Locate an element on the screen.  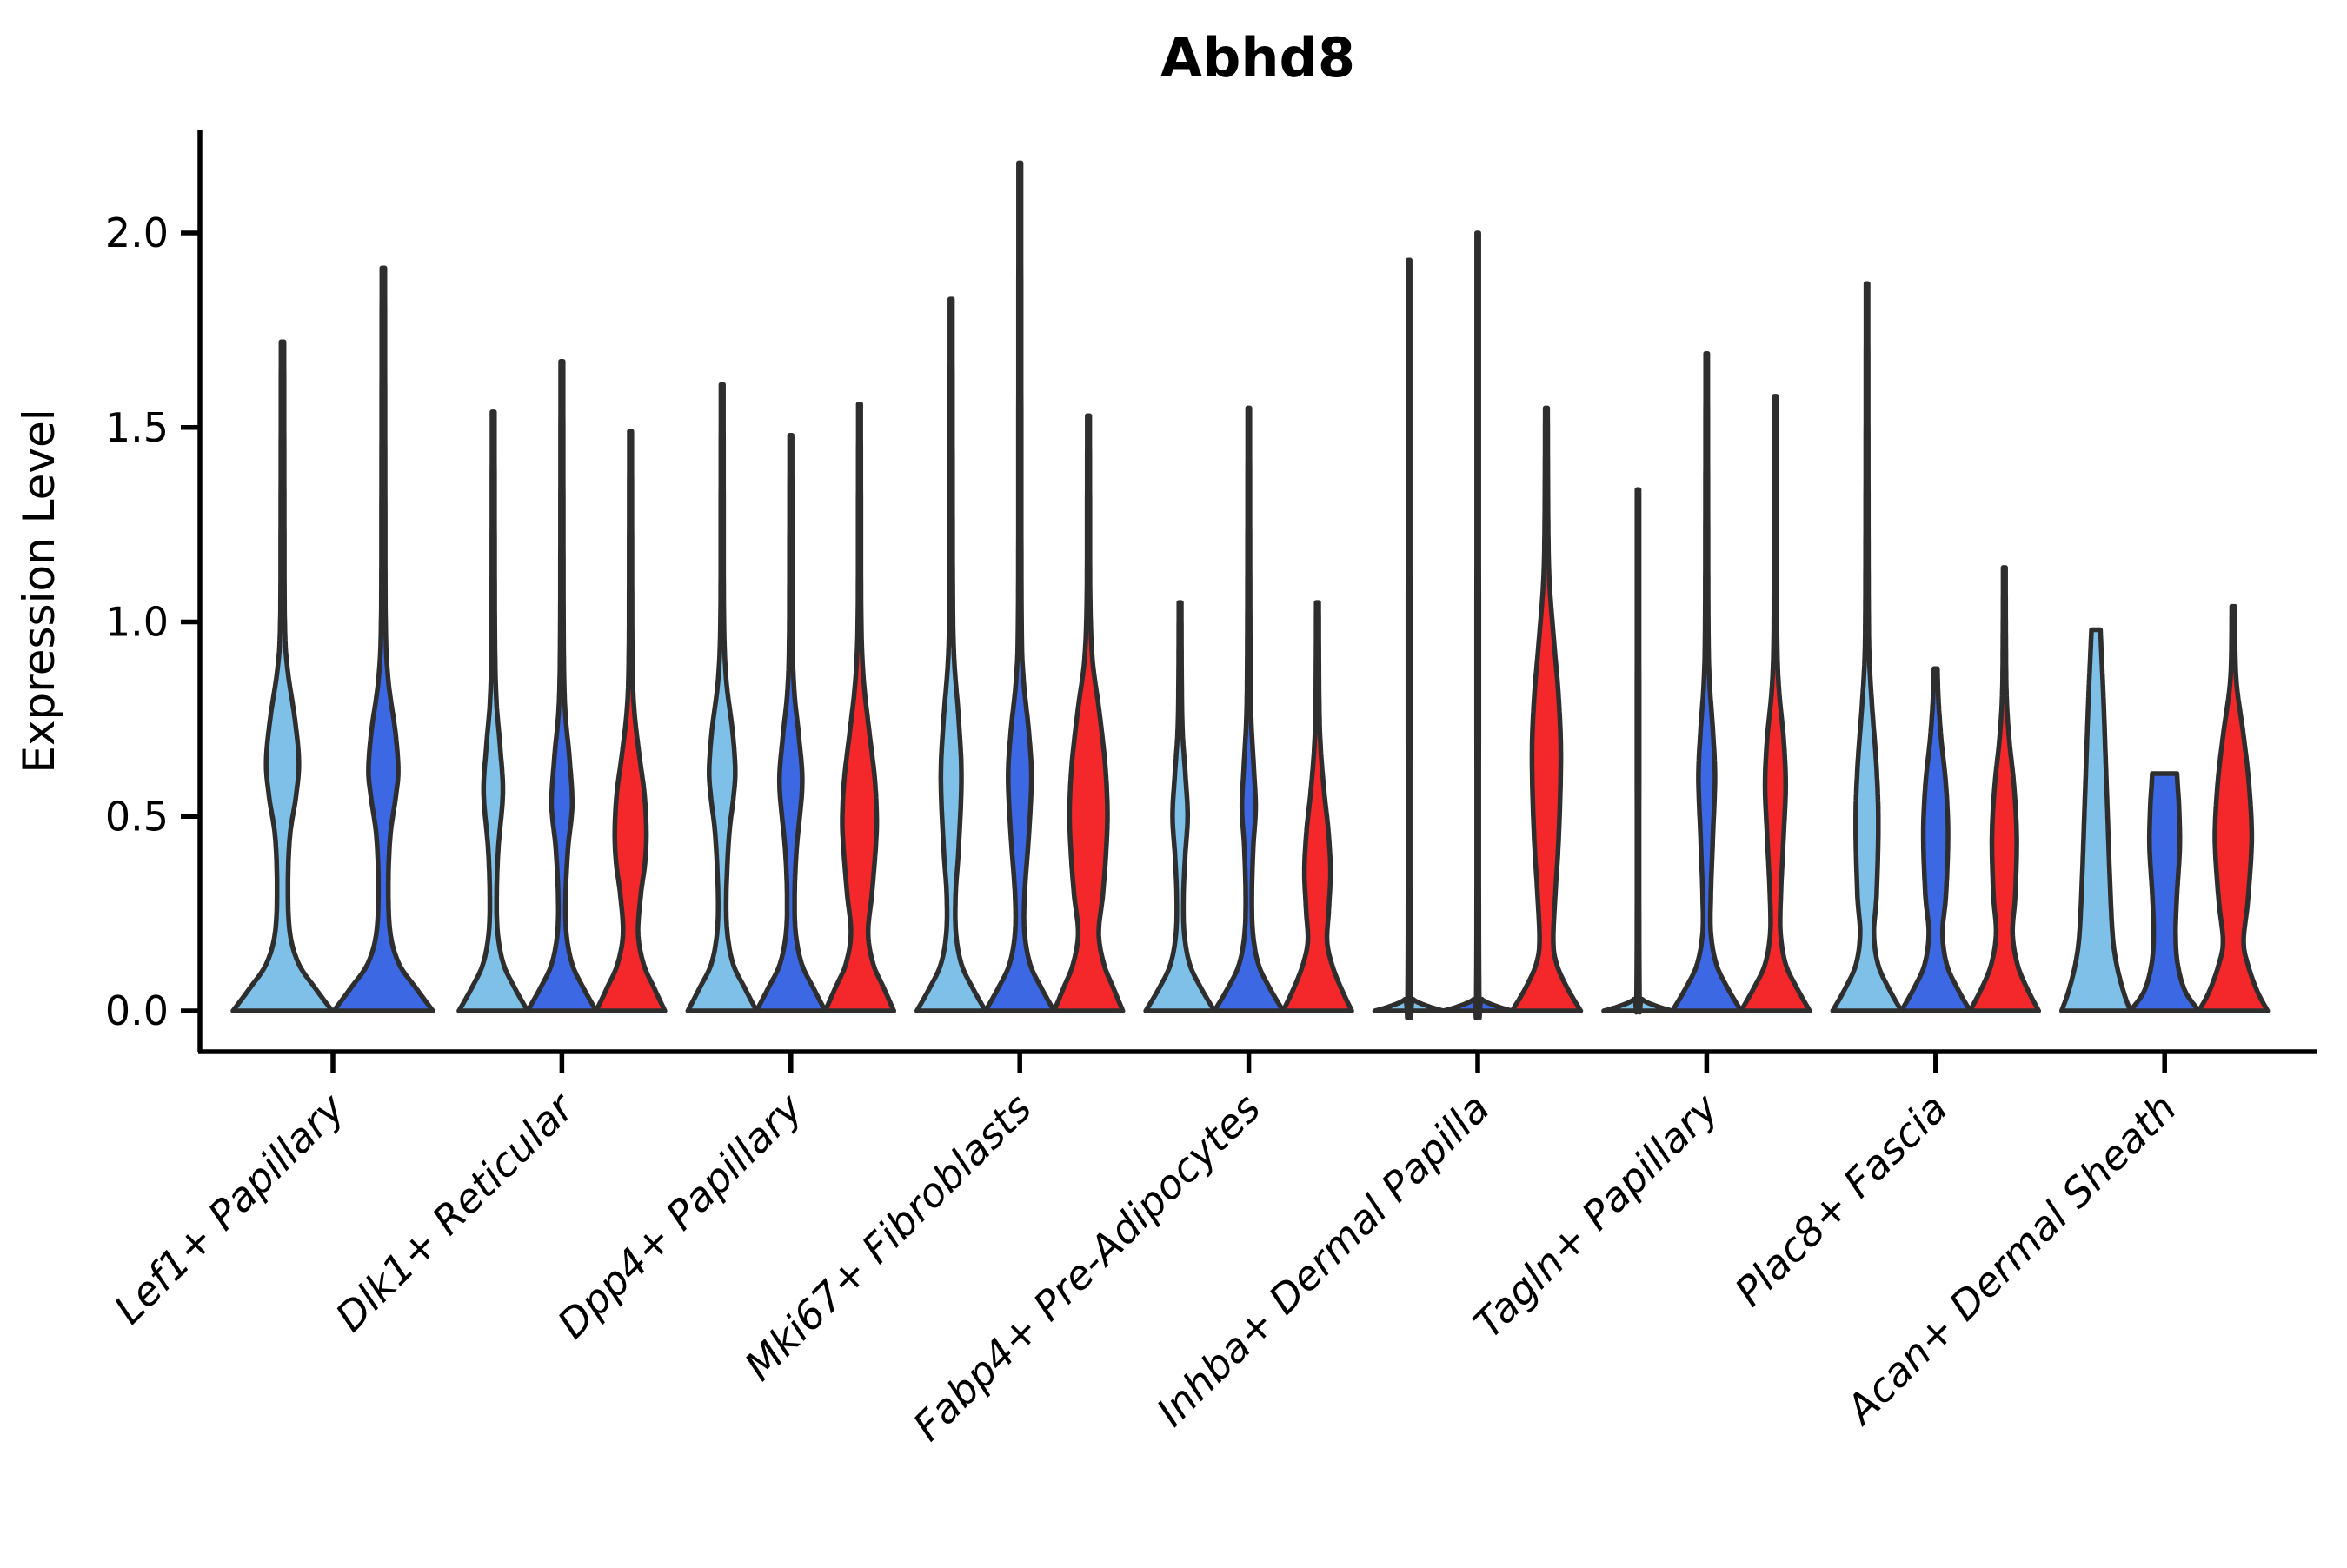
y-tick-label: 0.0 is located at coordinates (137, 1010).